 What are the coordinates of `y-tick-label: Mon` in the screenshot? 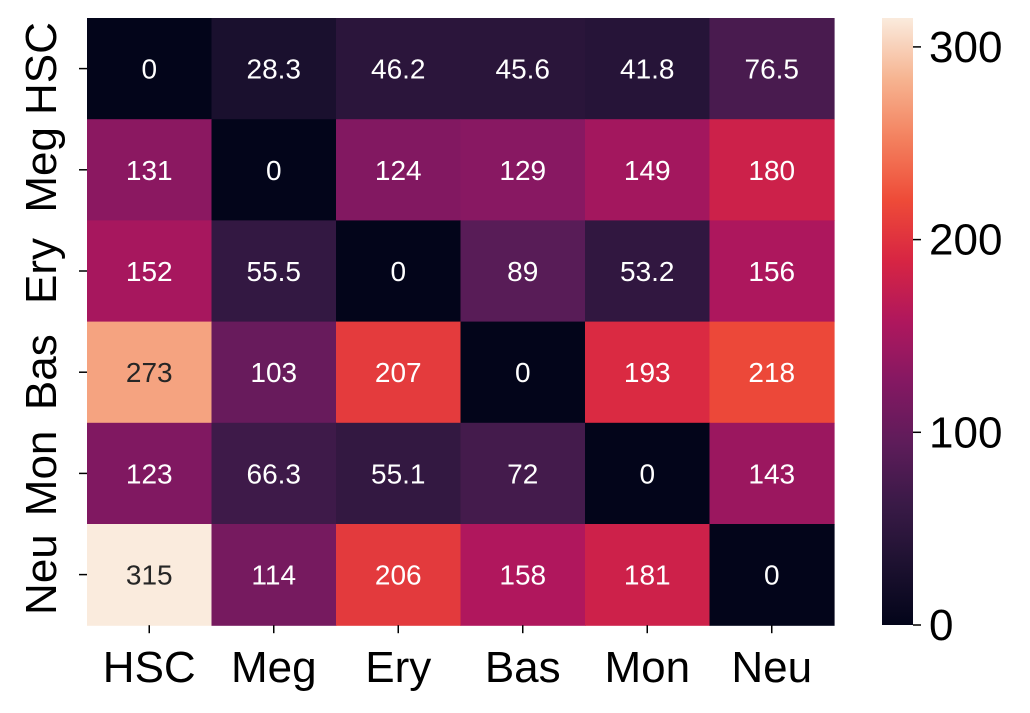 It's located at (41, 474).